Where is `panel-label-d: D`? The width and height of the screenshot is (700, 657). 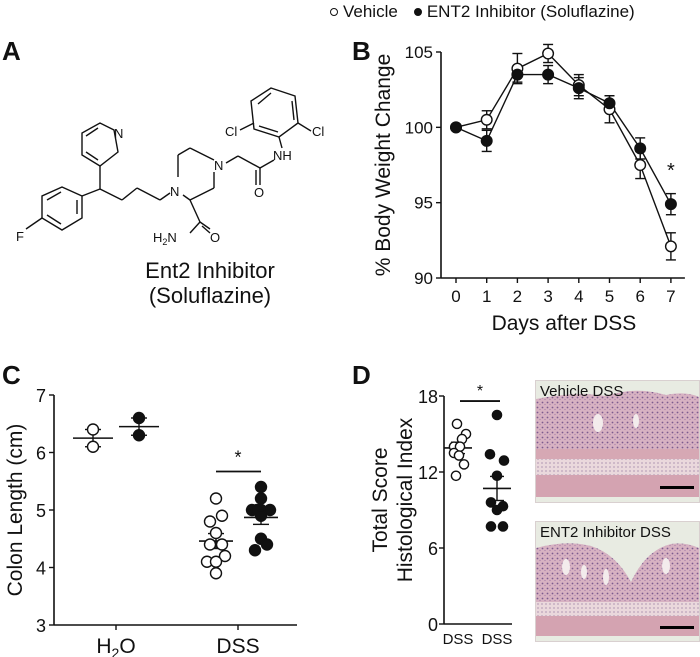
panel-label-d: D is located at coordinates (361, 375).